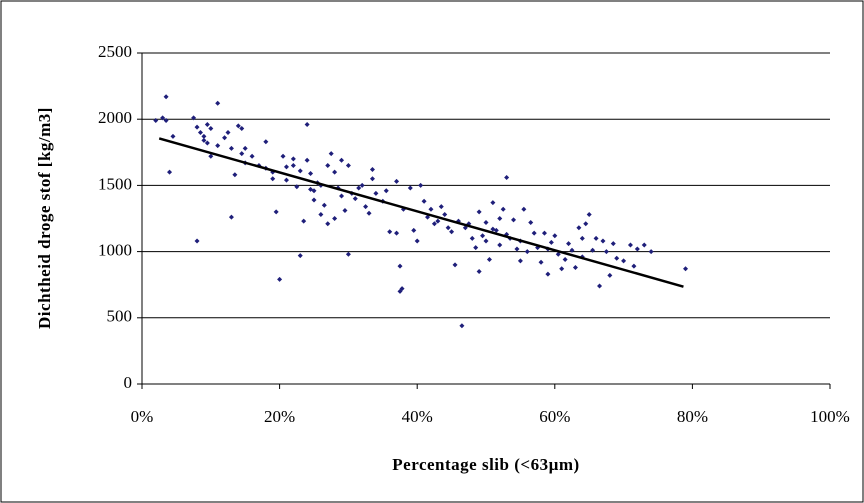 The image size is (864, 503). Describe the element at coordinates (115, 117) in the screenshot. I see `y-tick-label: 2000` at that location.